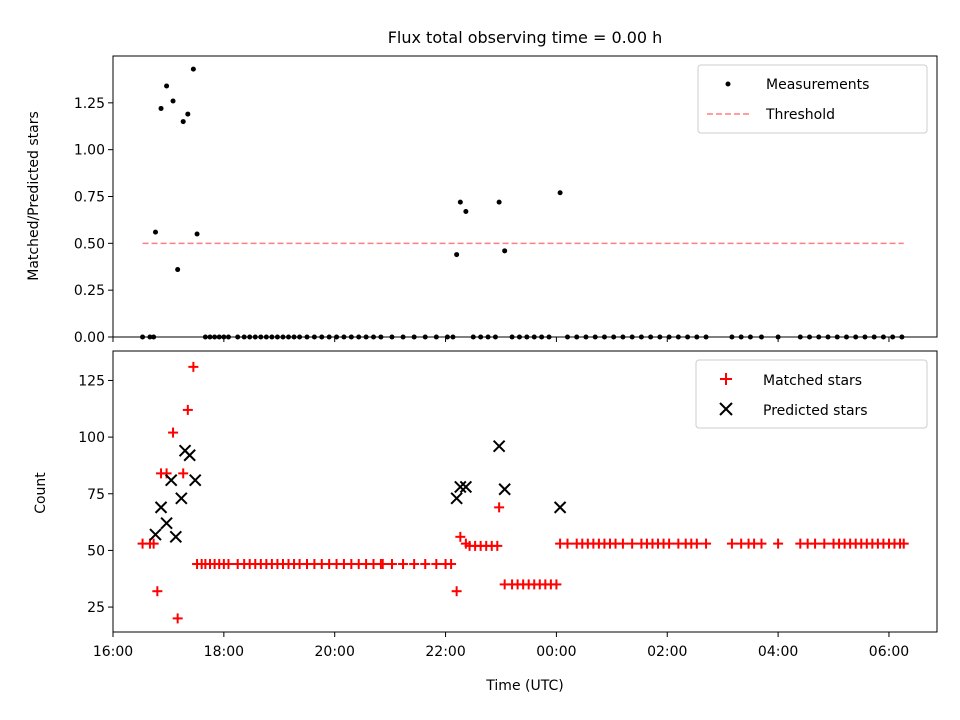 This screenshot has width=960, height=720. I want to click on ratio-legend: Measurements Threshold, so click(812, 99).